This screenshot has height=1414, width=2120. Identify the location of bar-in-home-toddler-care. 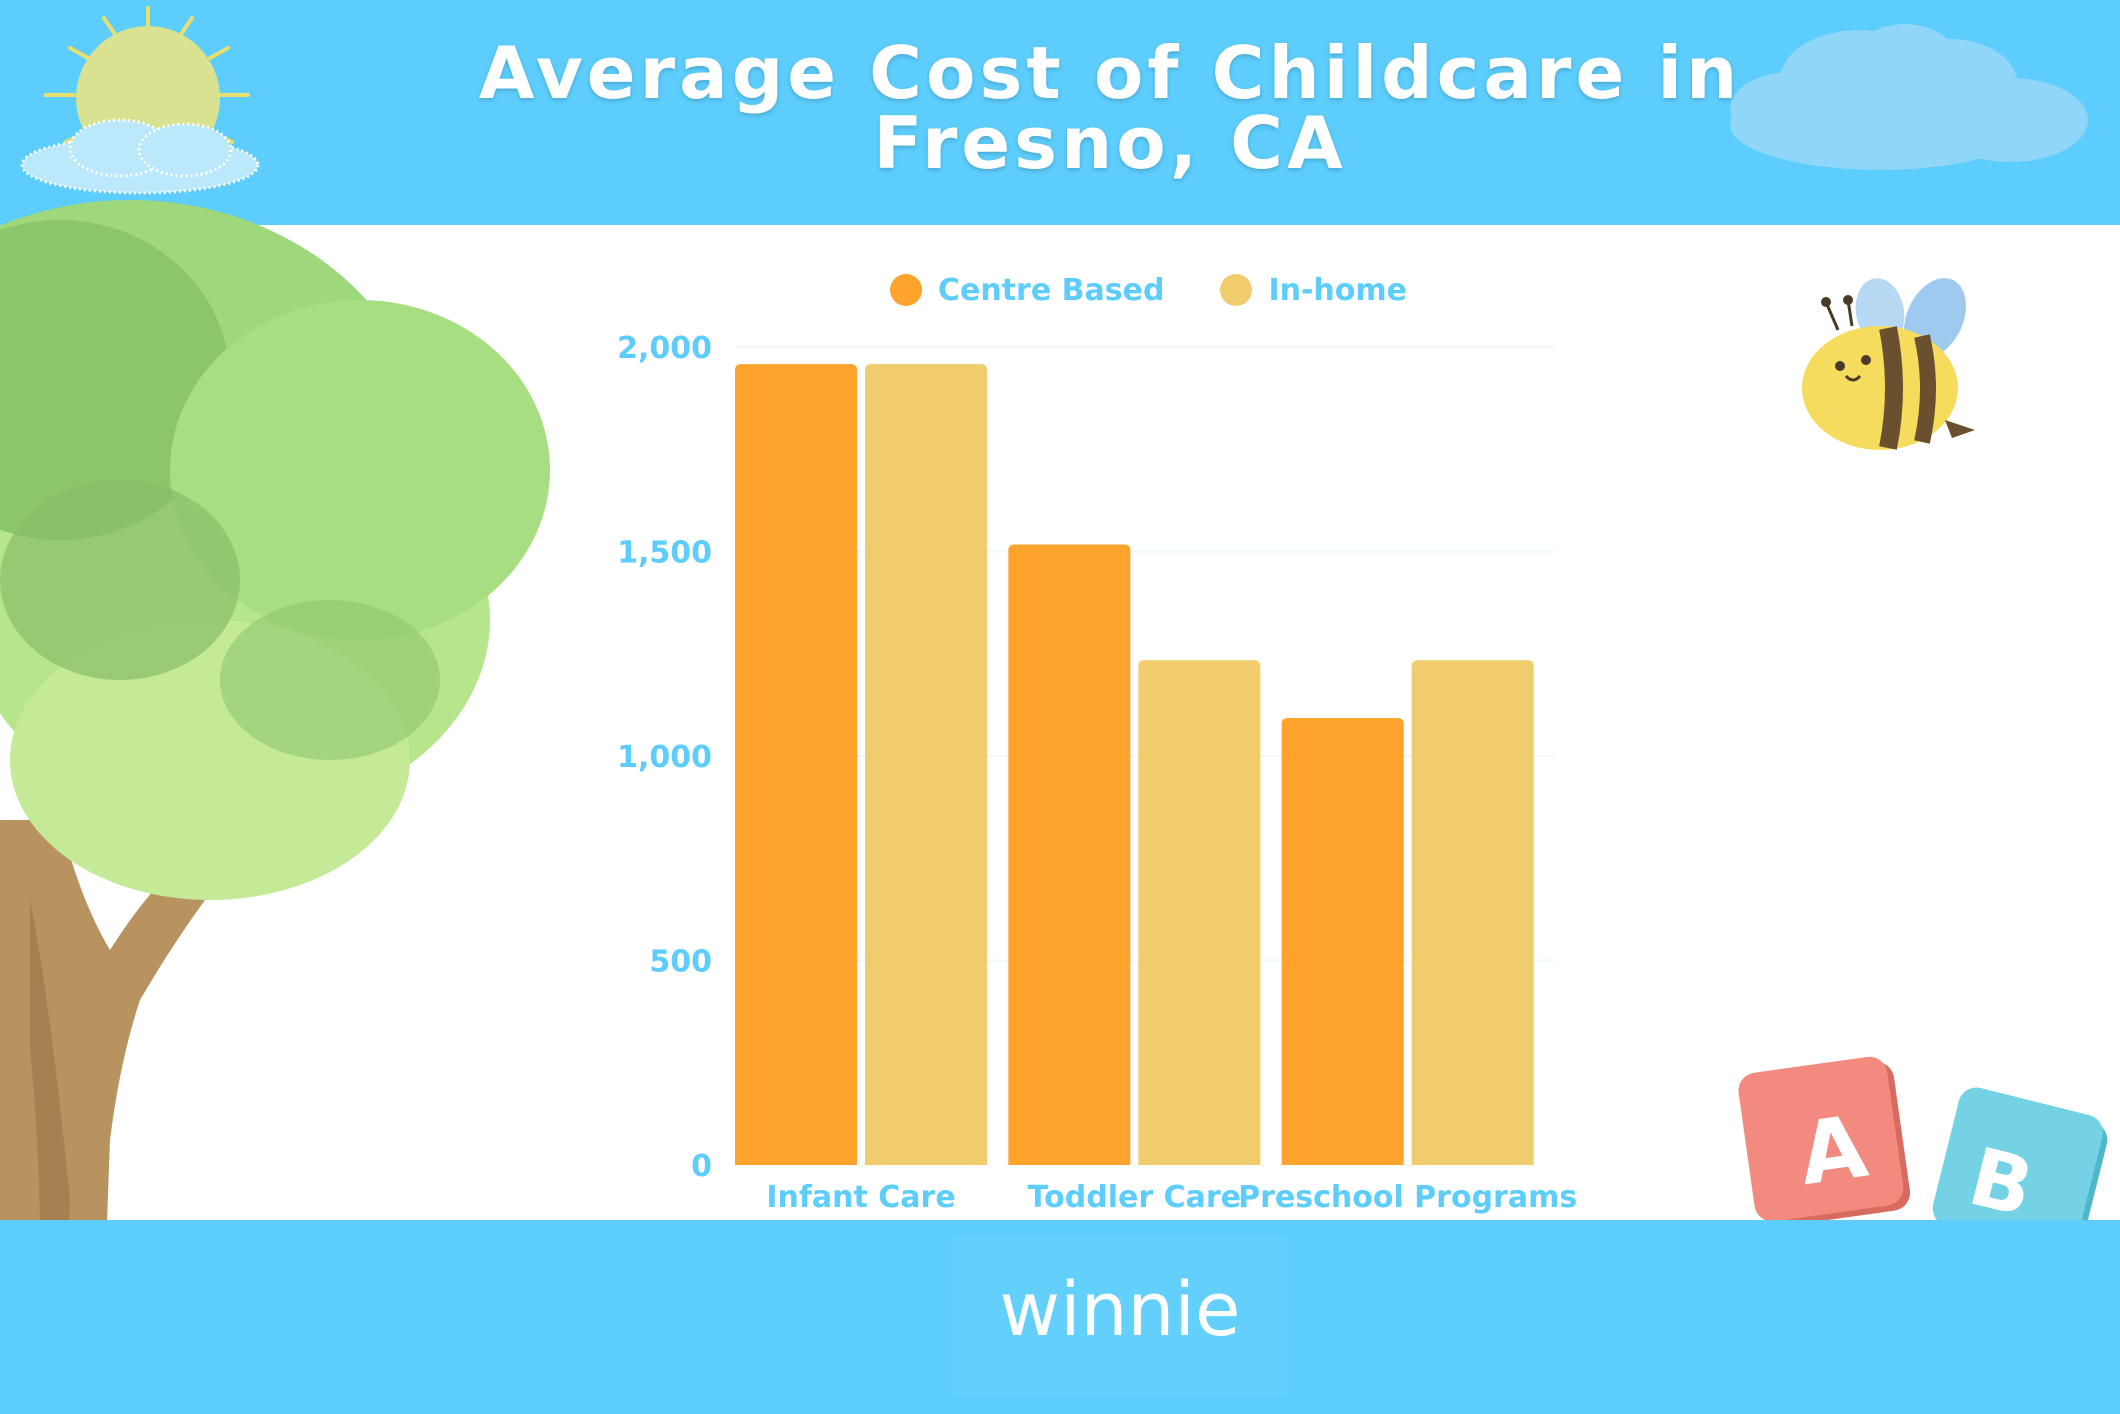
(1199, 912).